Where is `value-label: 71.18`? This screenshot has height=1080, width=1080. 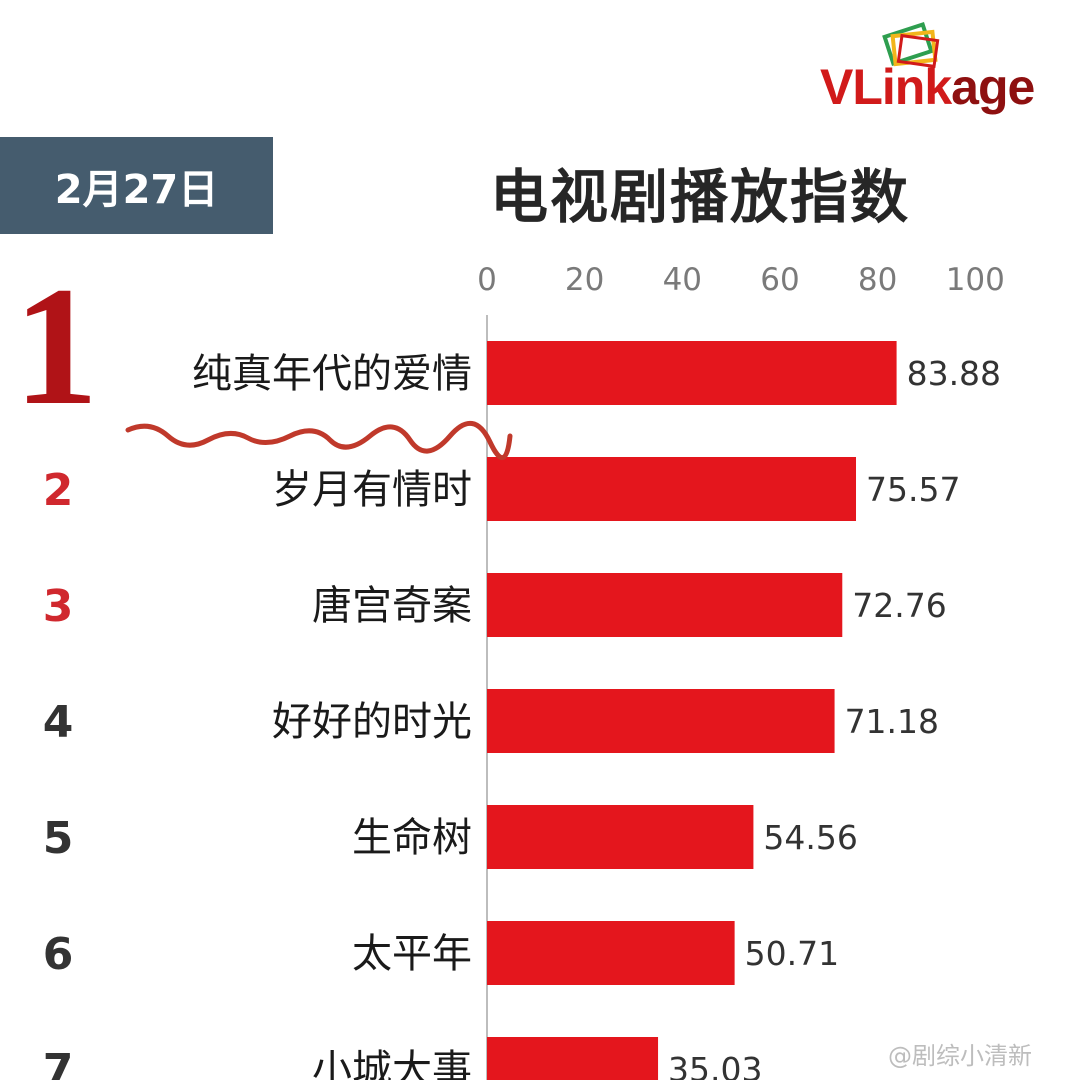 value-label: 71.18 is located at coordinates (892, 721).